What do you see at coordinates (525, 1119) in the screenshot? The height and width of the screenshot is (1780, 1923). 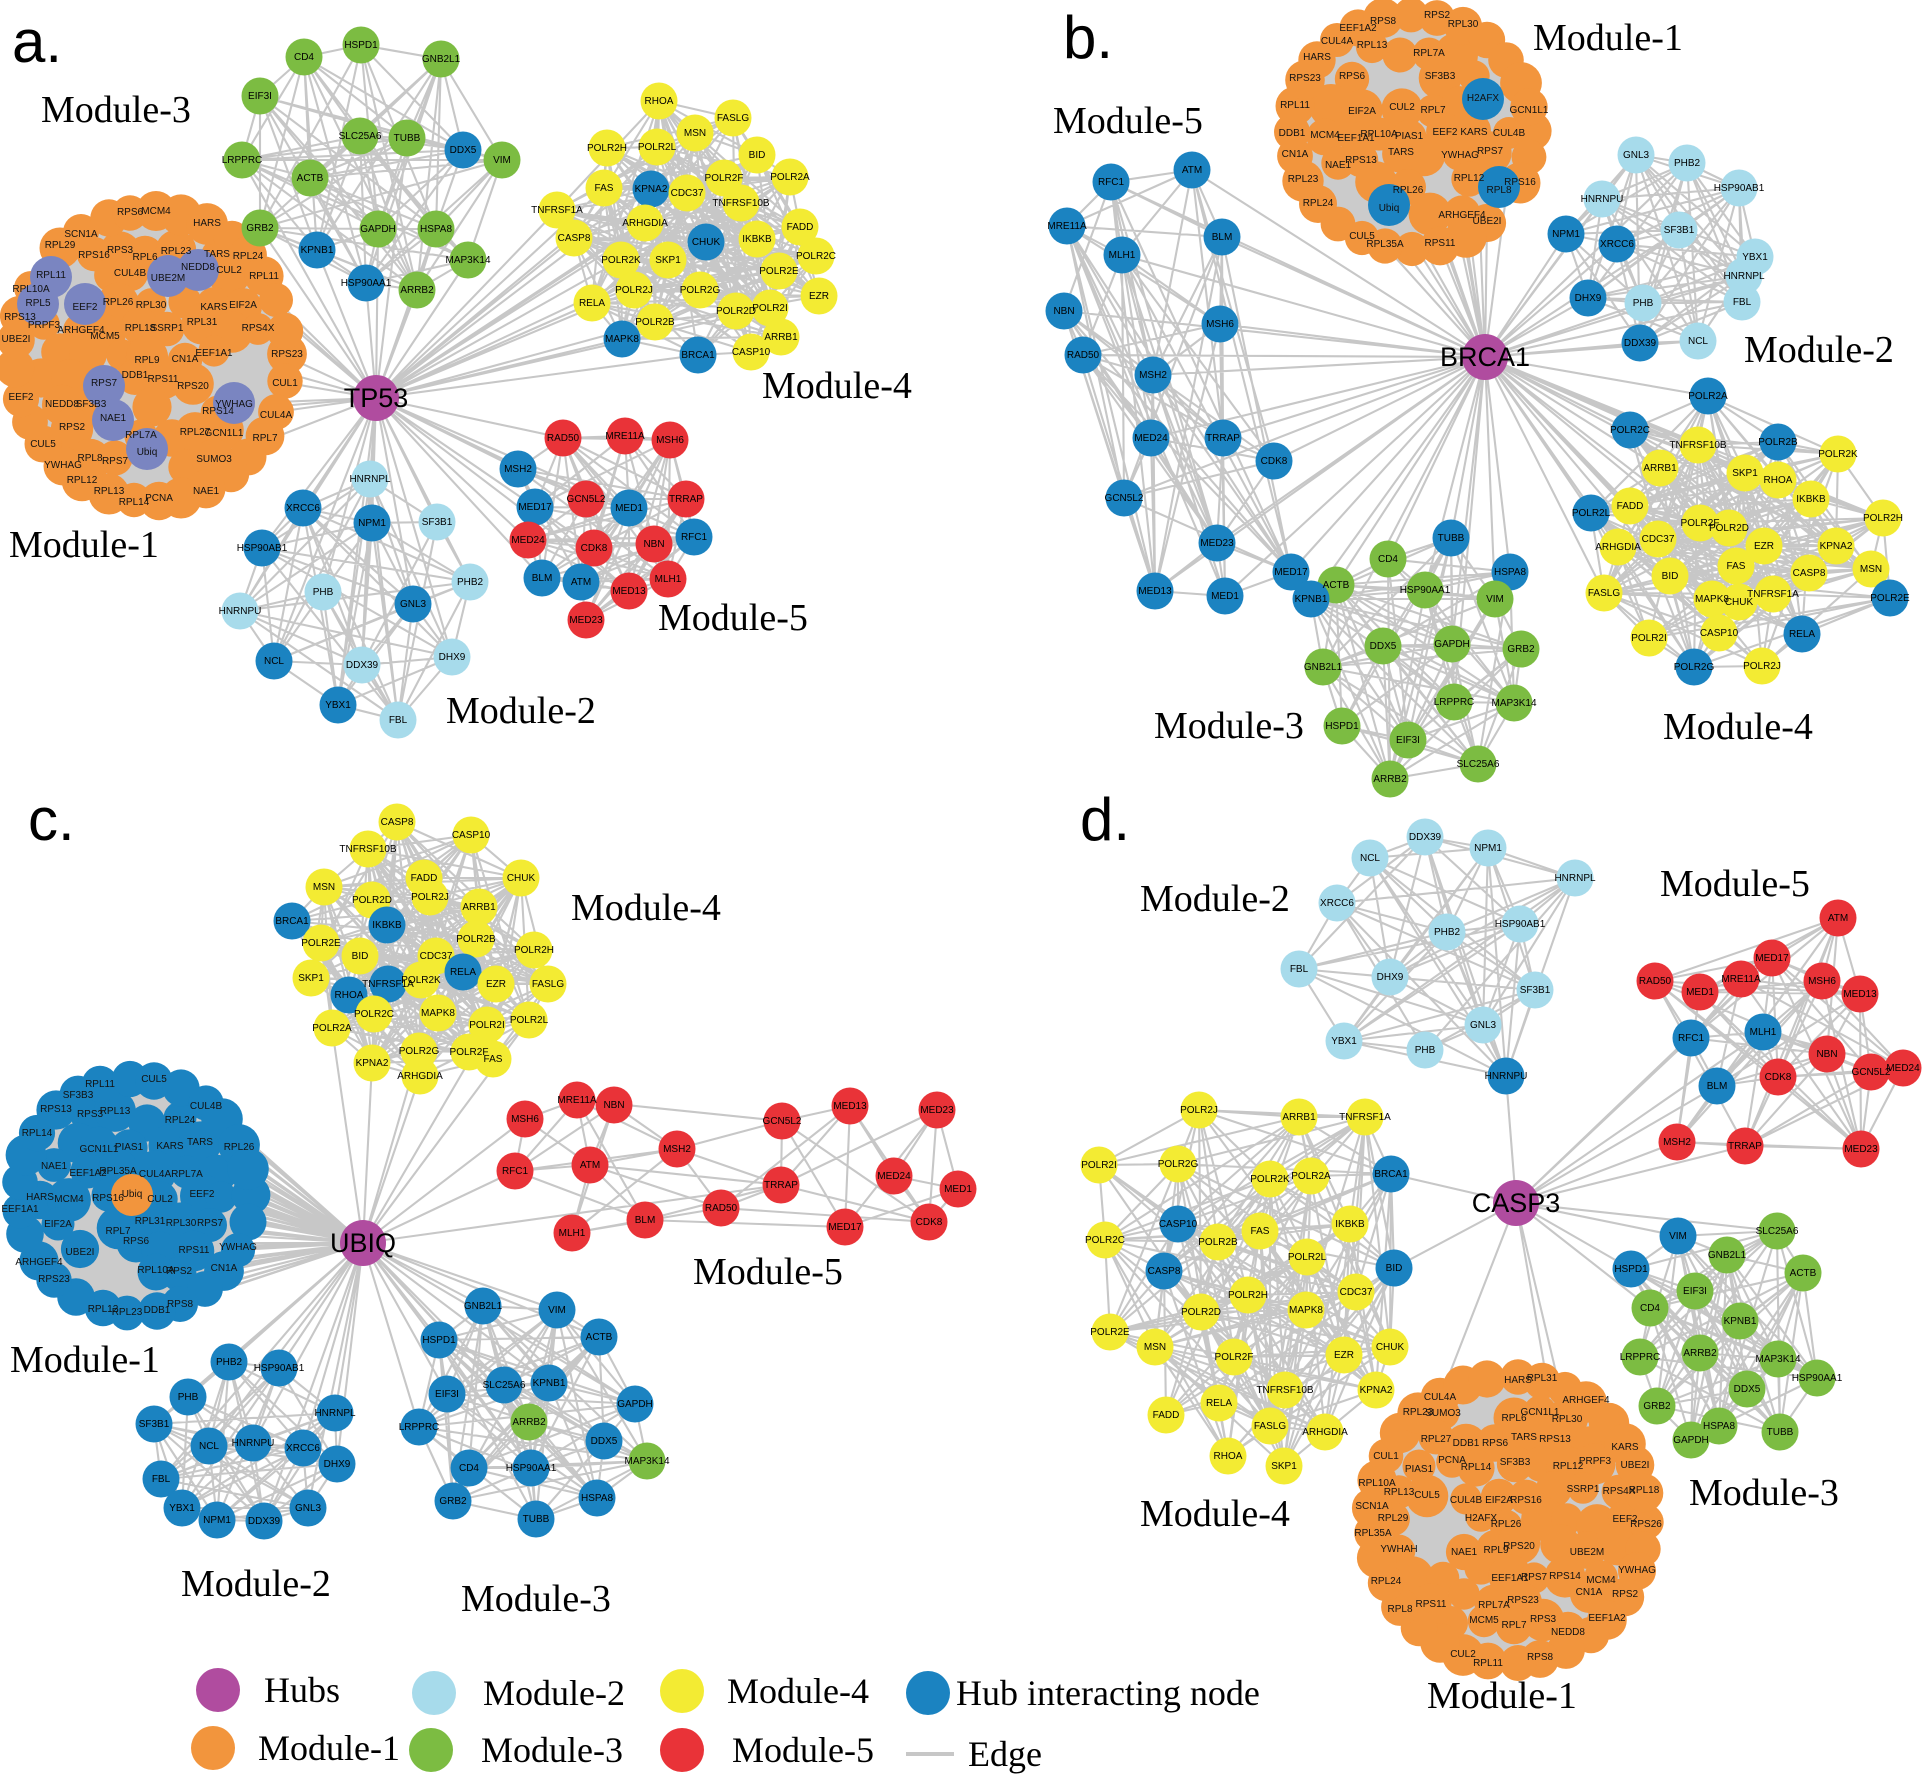 I see `svg-text: MSH6` at bounding box center [525, 1119].